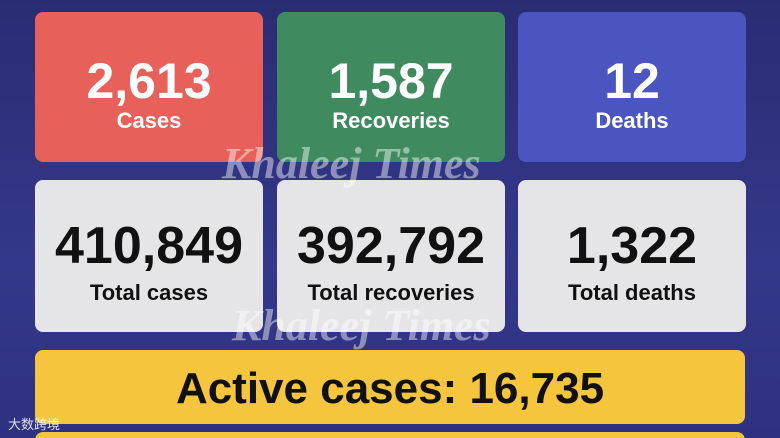  Describe the element at coordinates (391, 246) in the screenshot. I see `card-value: 392,792` at that location.